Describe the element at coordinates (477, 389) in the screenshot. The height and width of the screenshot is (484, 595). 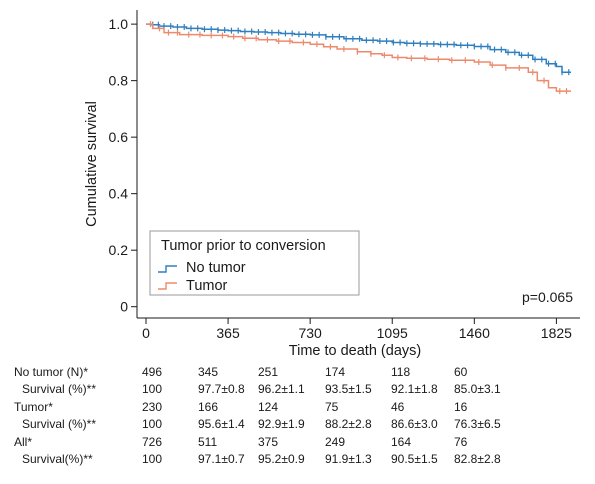
I see `table-cell: 85.0±3.1` at that location.